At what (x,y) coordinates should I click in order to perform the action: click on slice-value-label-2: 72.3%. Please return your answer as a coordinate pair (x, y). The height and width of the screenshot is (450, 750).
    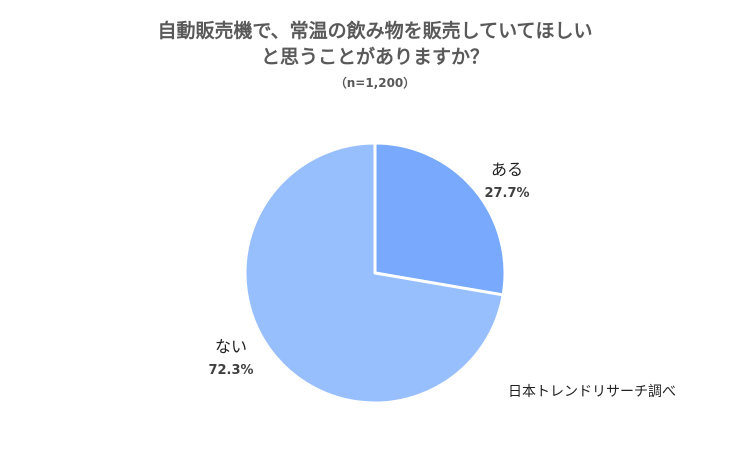
    Looking at the image, I should click on (230, 370).